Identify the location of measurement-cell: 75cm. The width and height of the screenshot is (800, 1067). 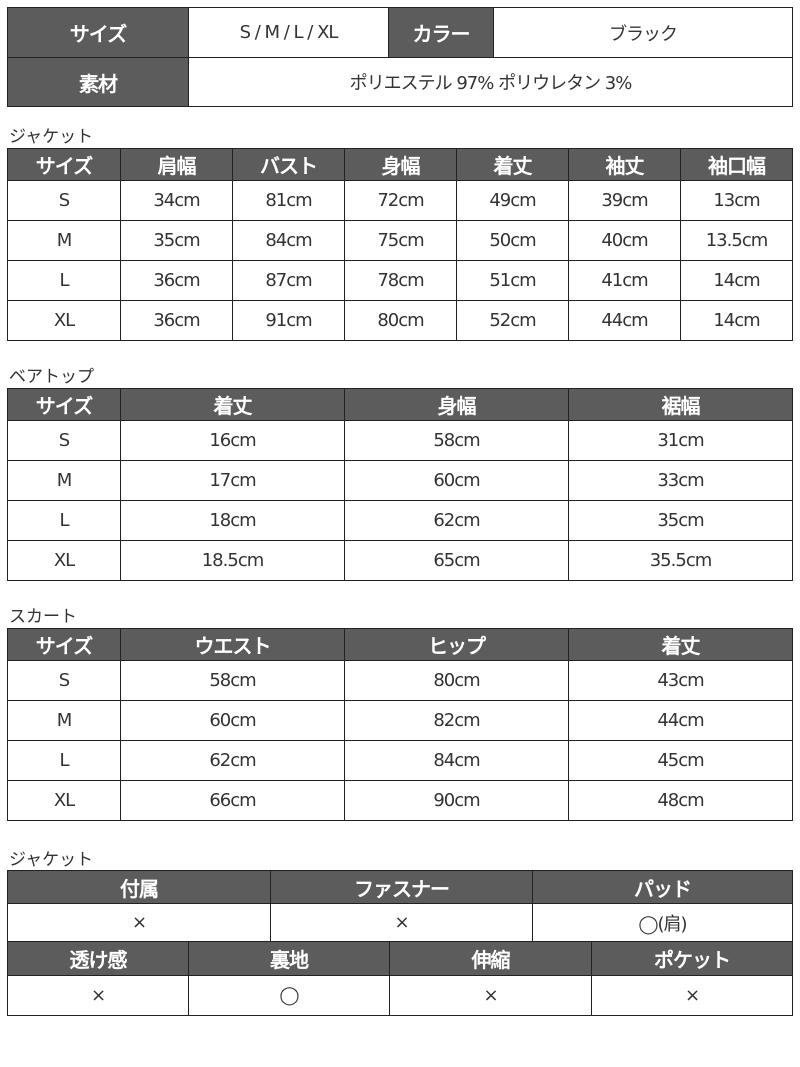
(400, 240).